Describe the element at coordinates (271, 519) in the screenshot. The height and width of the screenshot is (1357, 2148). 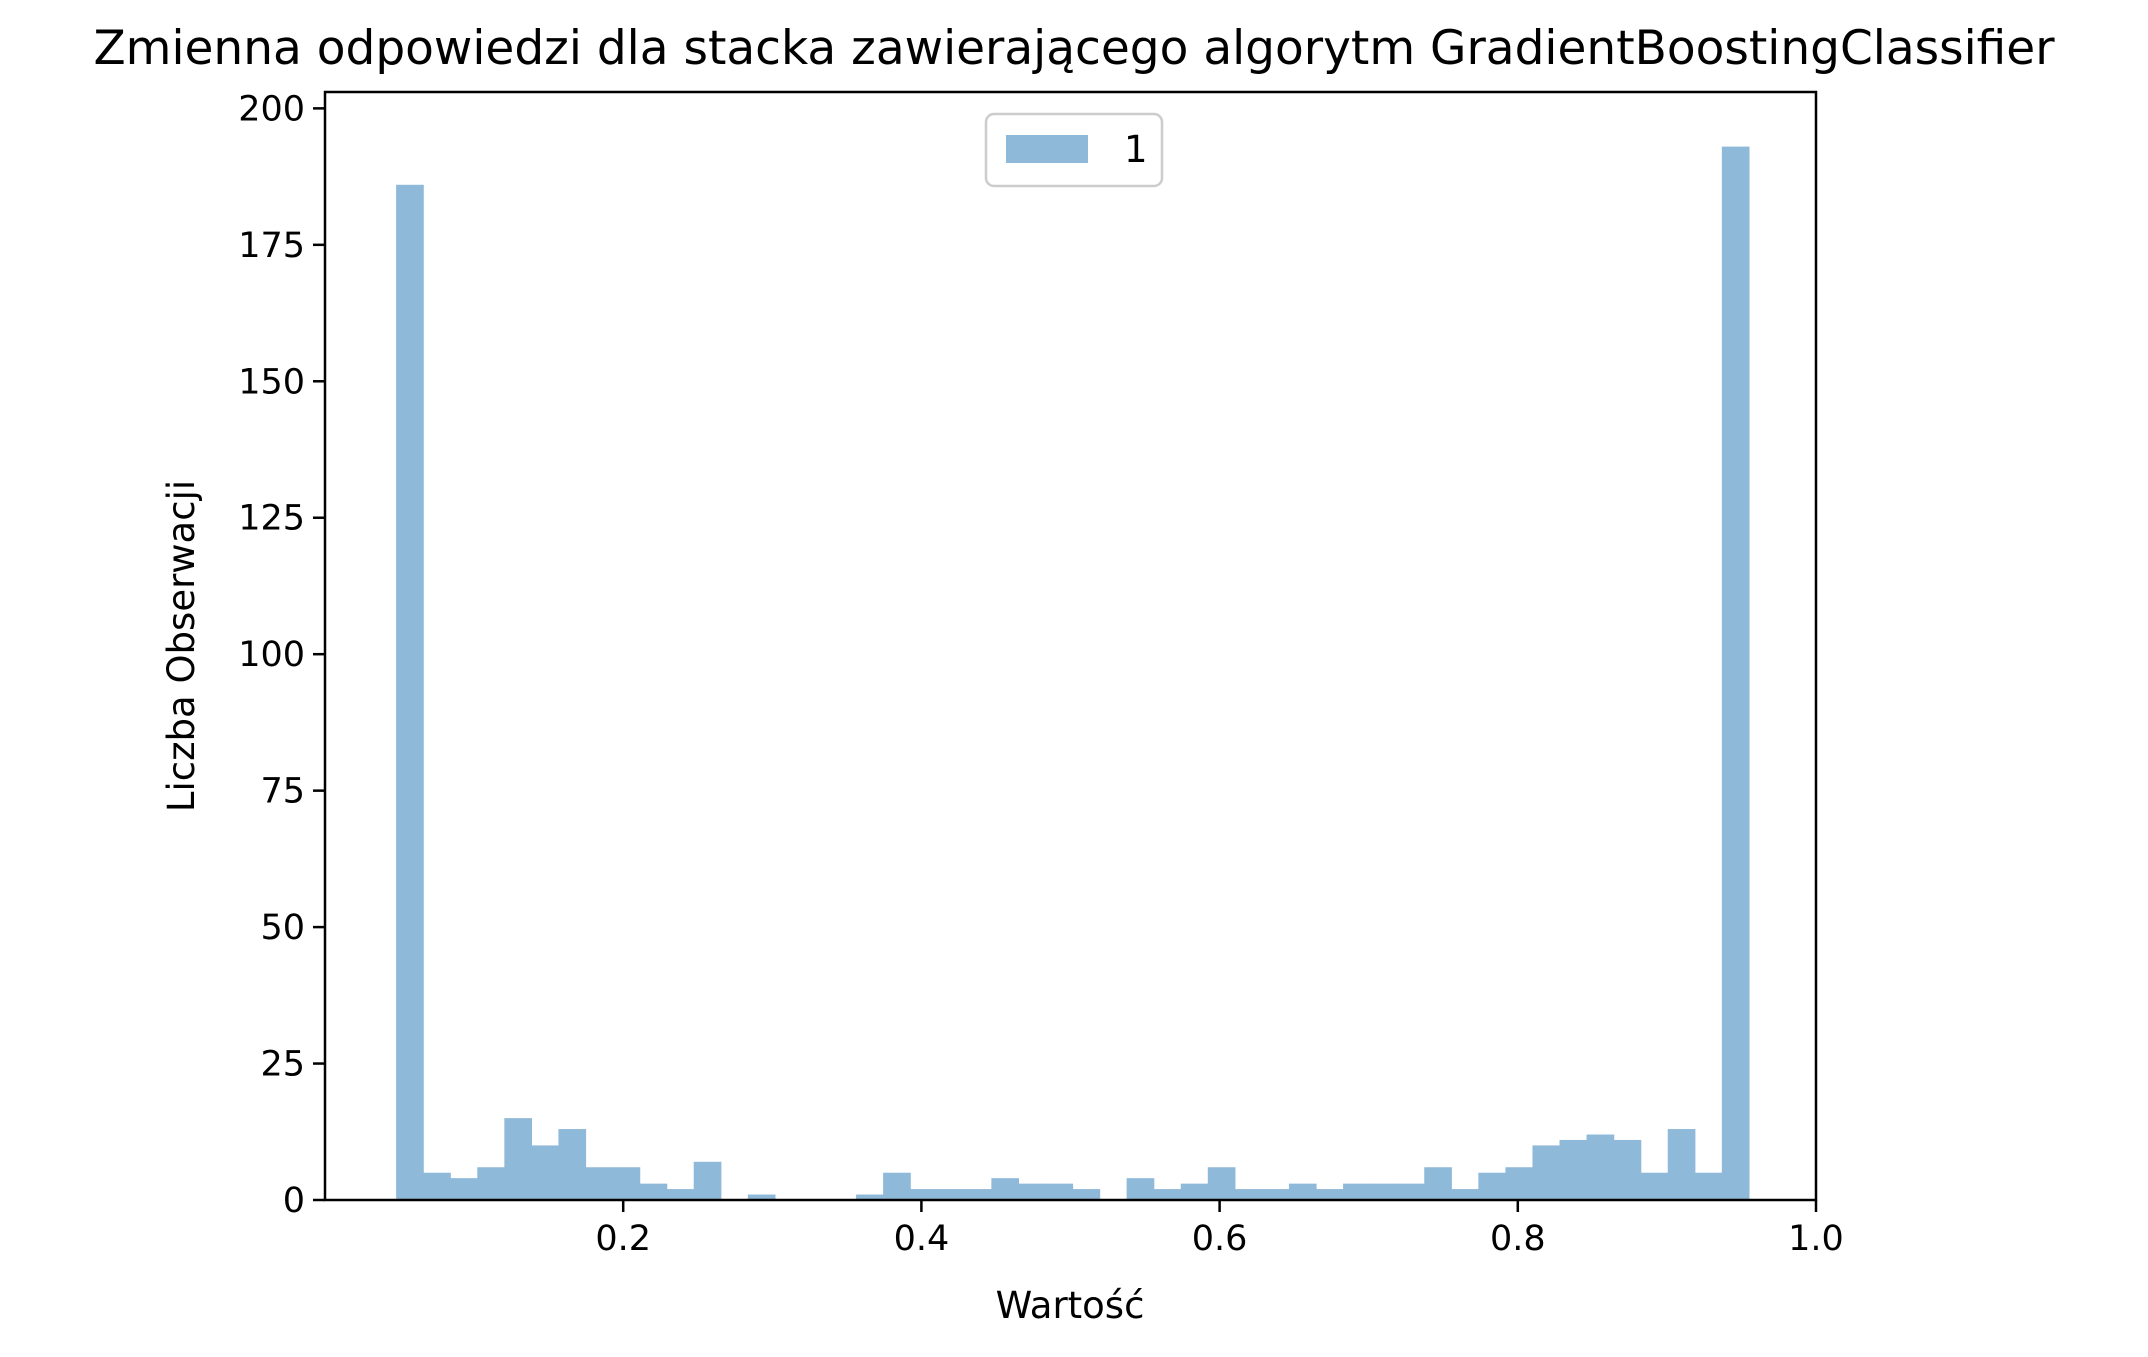
I see `y-tick-label: 125` at that location.